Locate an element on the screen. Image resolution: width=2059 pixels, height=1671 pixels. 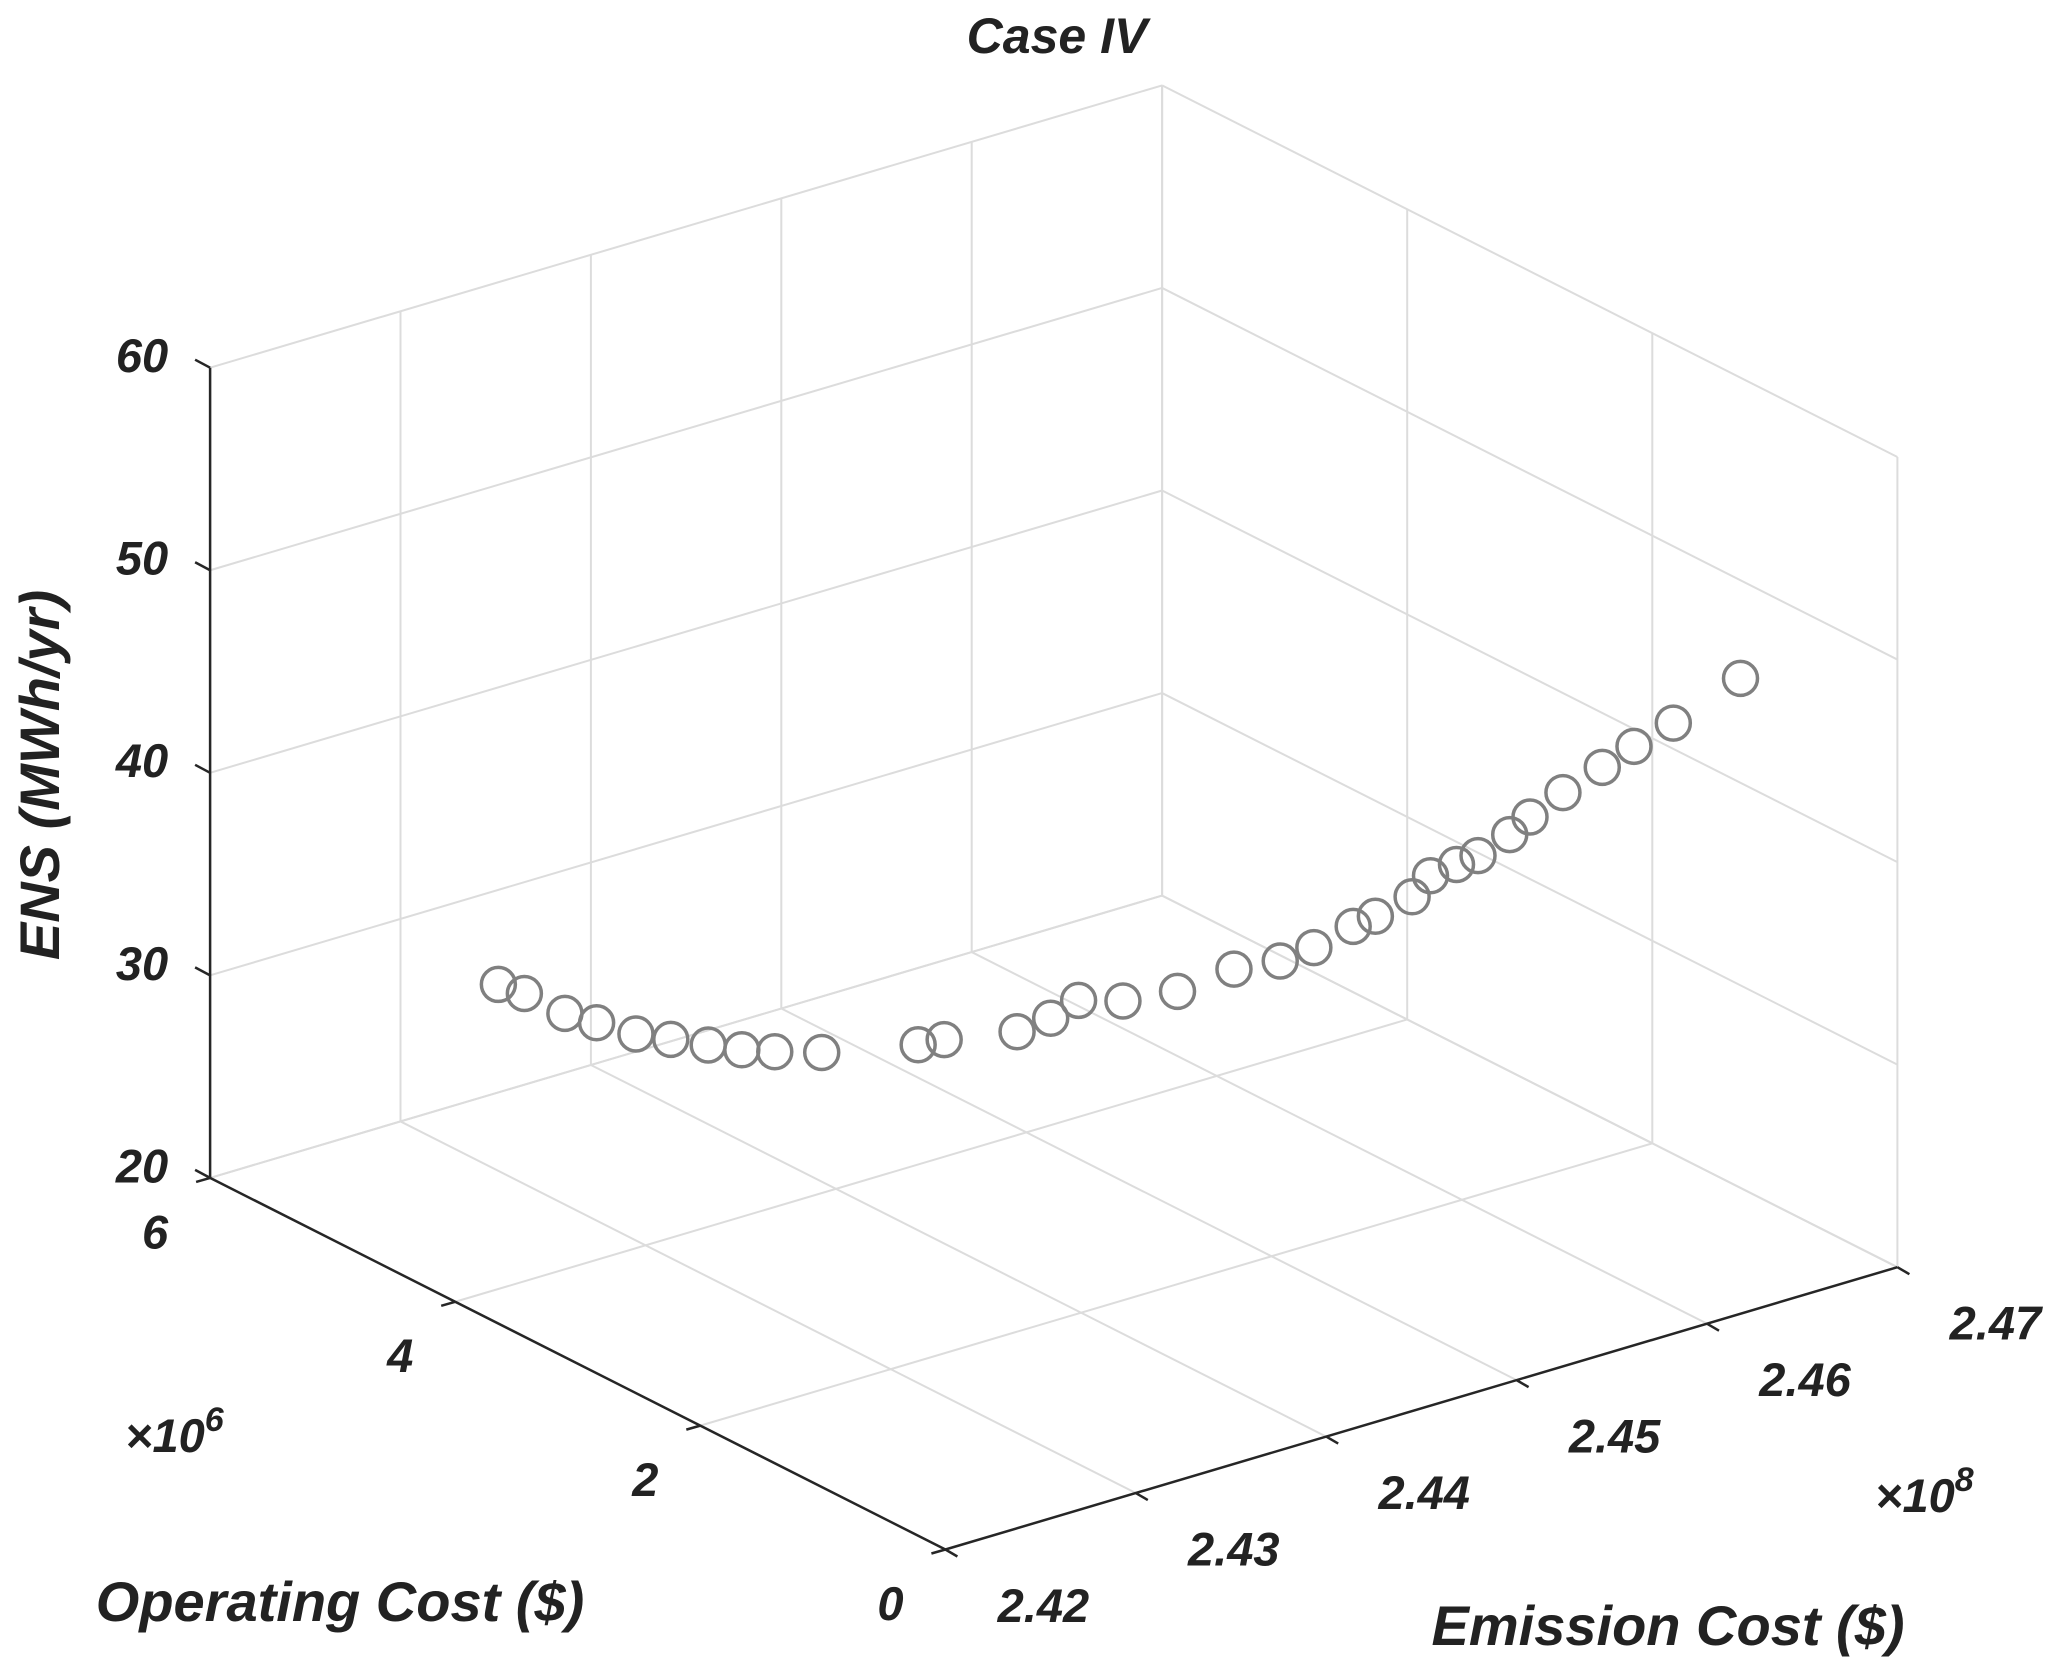
x-tick-label: 6 is located at coordinates (155, 1231).